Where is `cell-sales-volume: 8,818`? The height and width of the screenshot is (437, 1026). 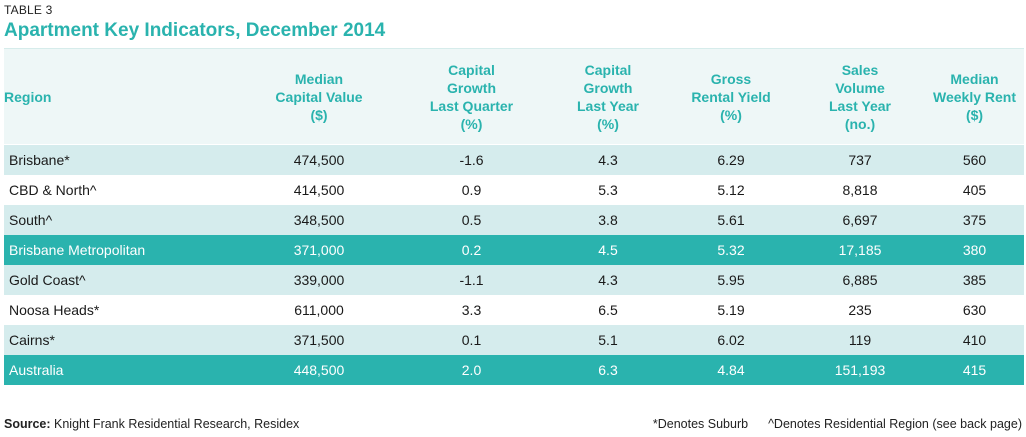 cell-sales-volume: 8,818 is located at coordinates (860, 190).